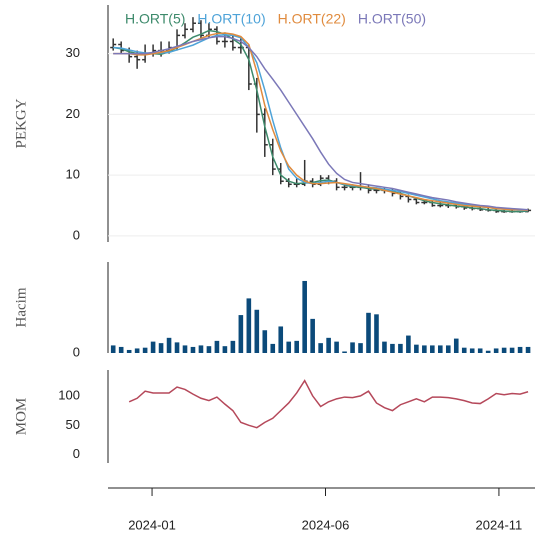 This screenshot has height=540, width=549. I want to click on momentum-line, so click(328, 404).